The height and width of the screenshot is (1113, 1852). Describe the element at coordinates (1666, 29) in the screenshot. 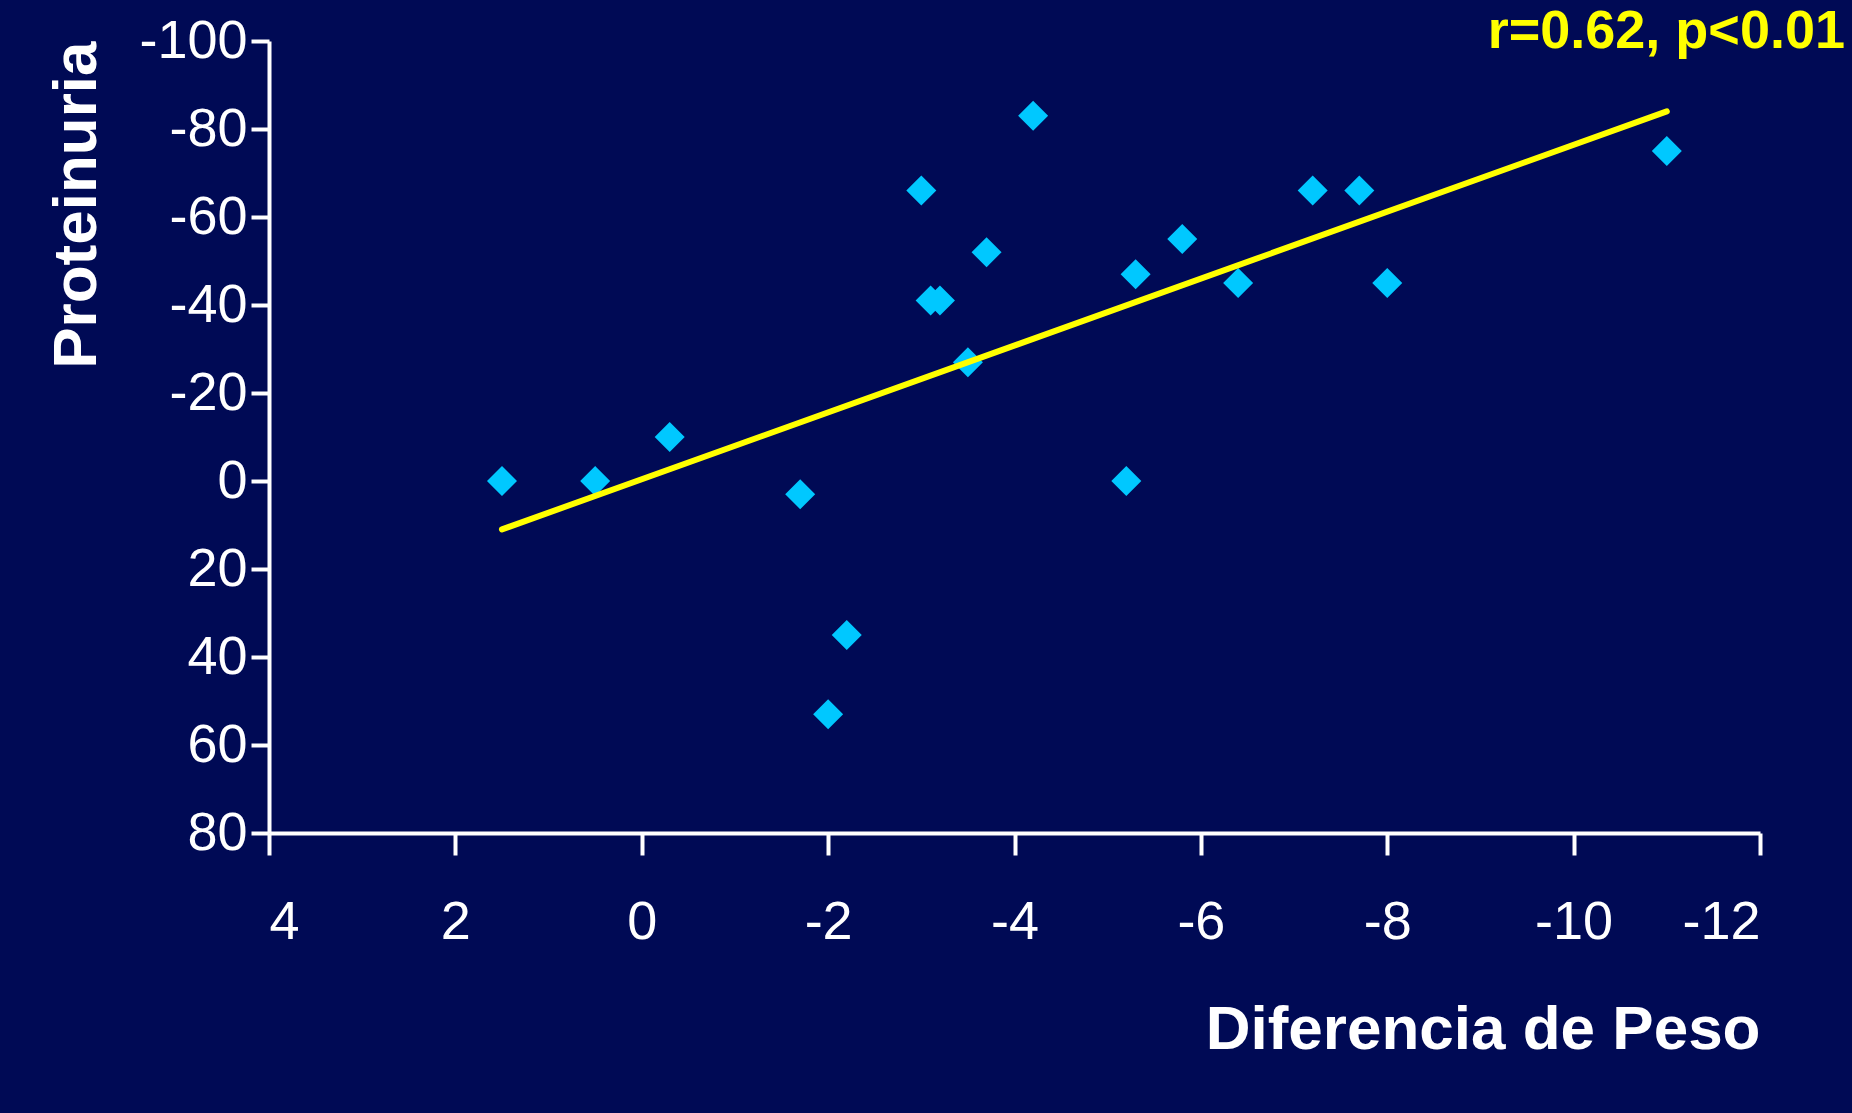

I see `annotation: r=0.62, p<0.01` at that location.